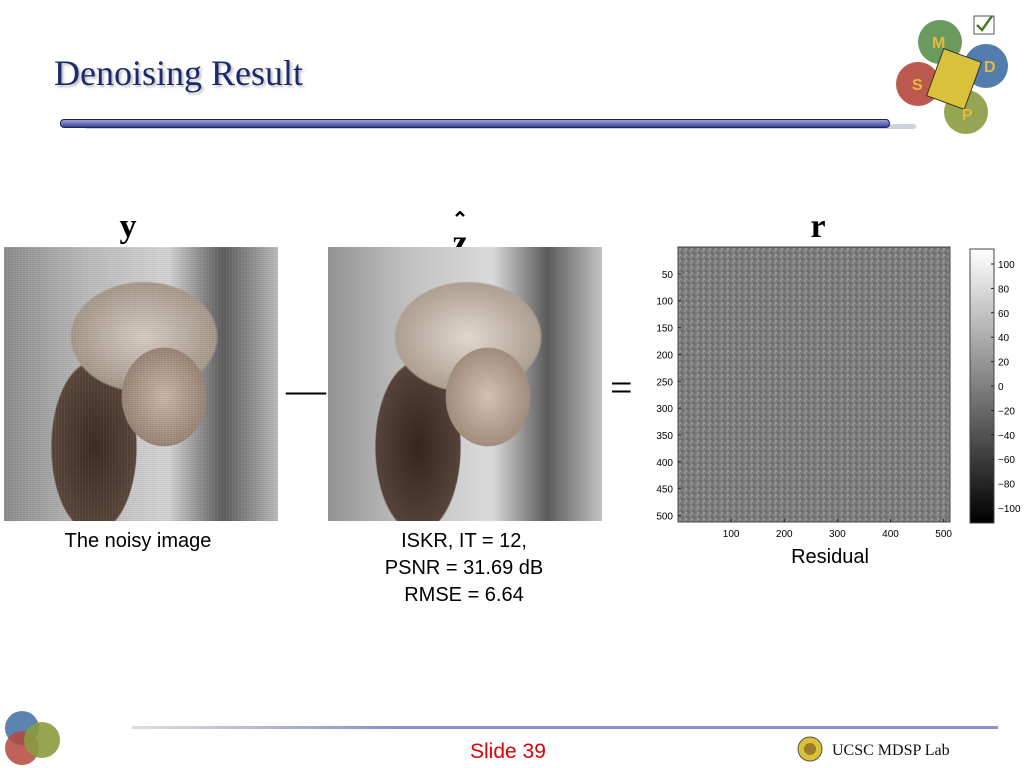  I want to click on x-tick-label: 100, so click(731, 534).